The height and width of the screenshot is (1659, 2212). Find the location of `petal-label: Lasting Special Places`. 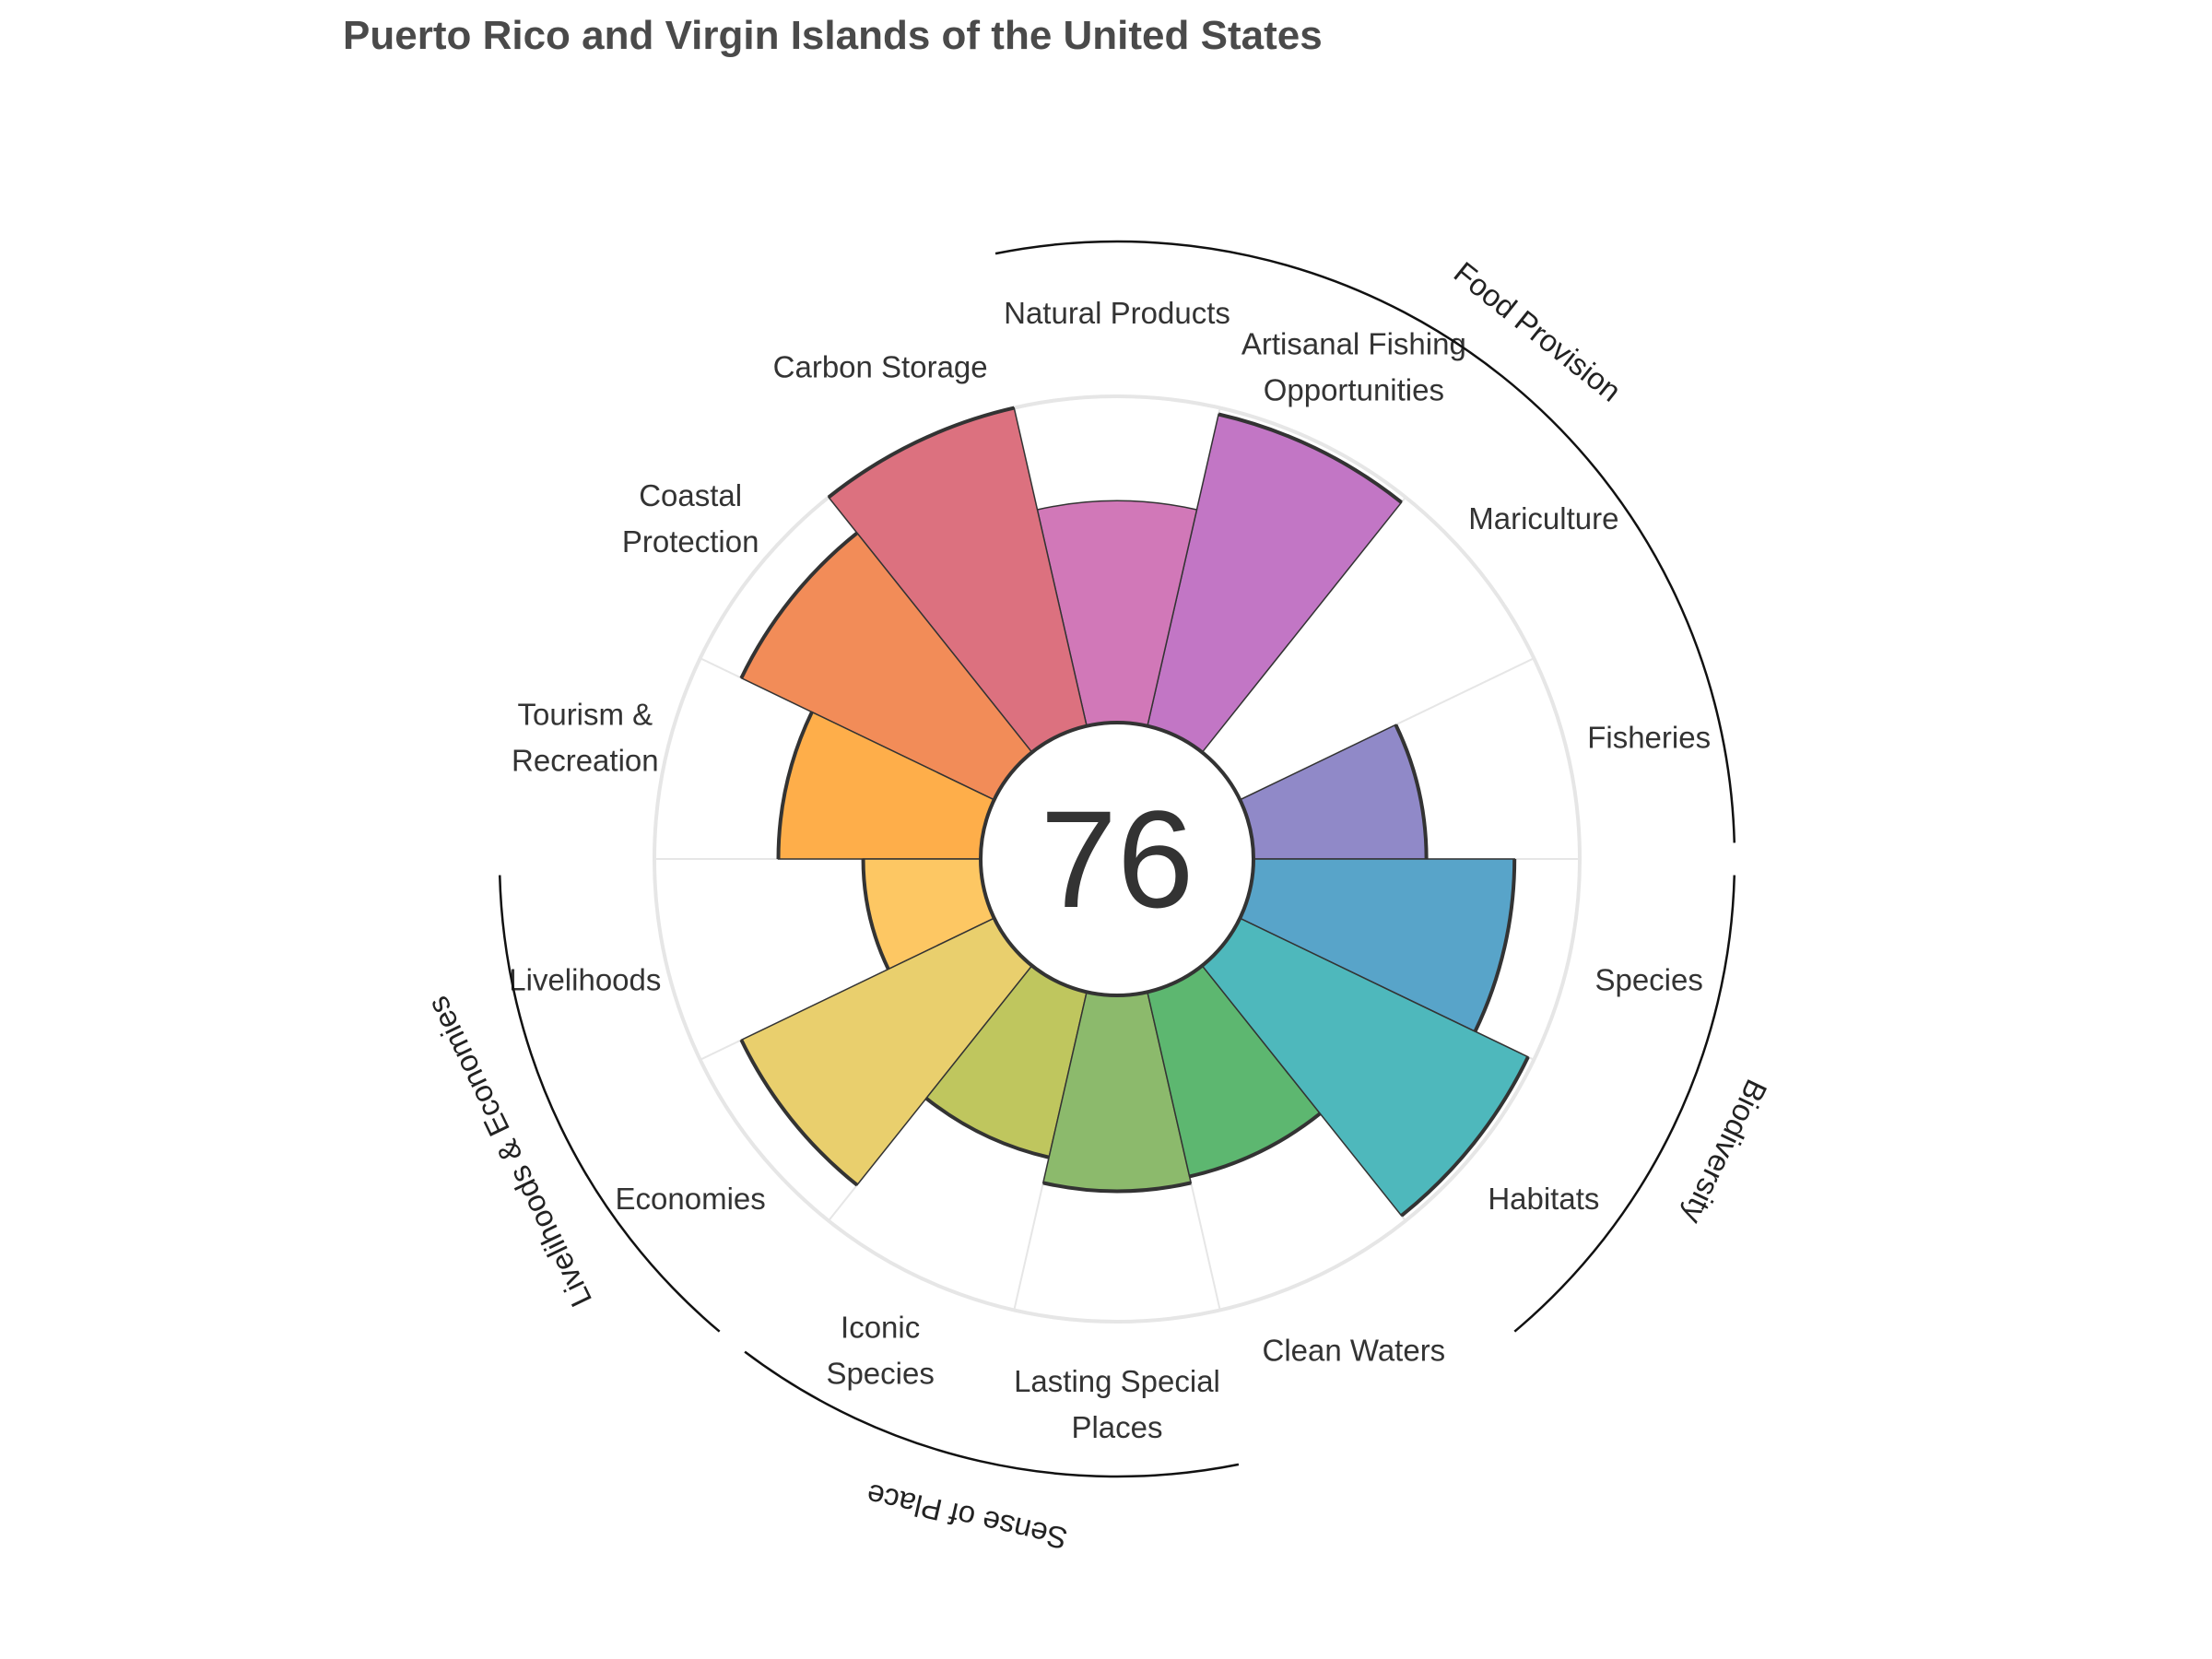

petal-label: Lasting Special Places is located at coordinates (1117, 1404).